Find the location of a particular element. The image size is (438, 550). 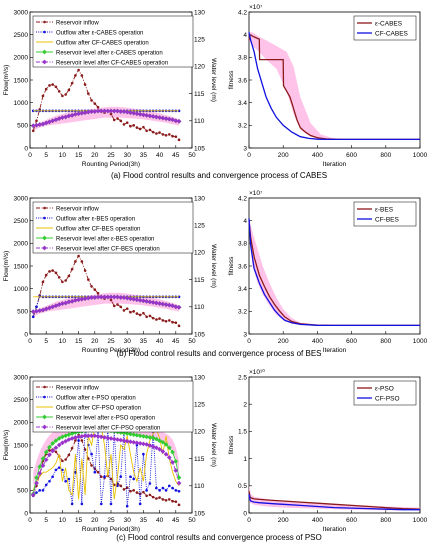

y-tick-label: 0.5 is located at coordinates (242, 486).